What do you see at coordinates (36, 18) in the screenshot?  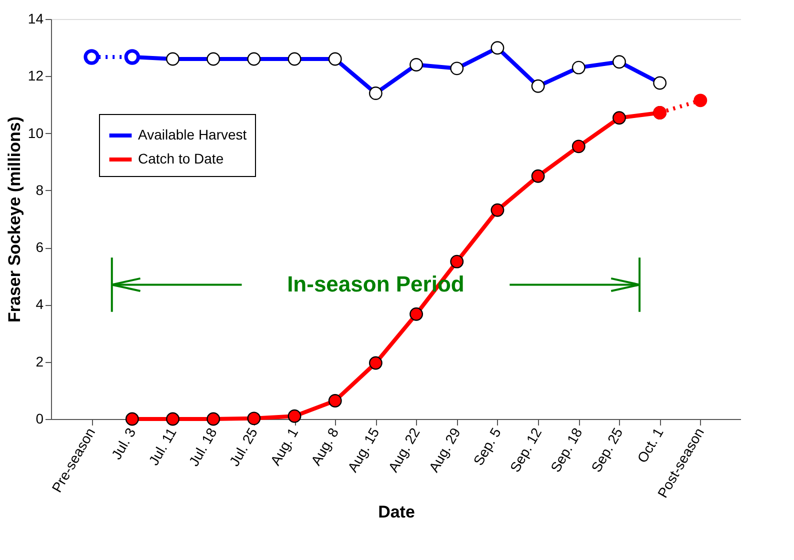 I see `y-tick-label: 14` at bounding box center [36, 18].